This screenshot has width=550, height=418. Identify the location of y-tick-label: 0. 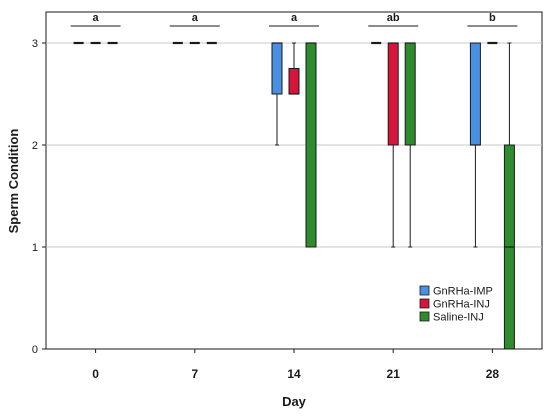
(35, 350).